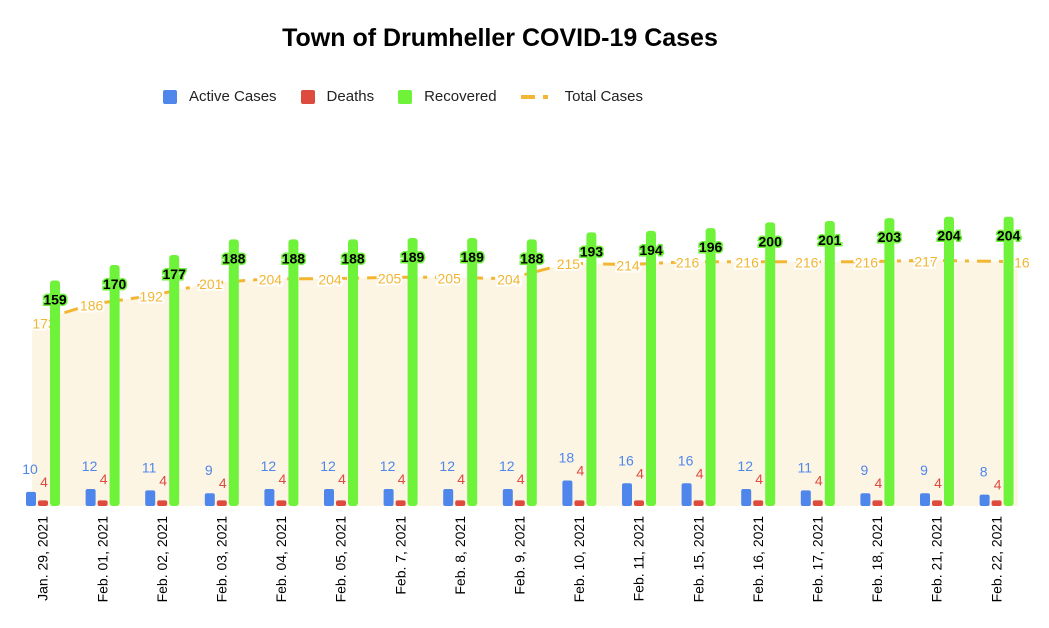  What do you see at coordinates (92, 305) in the screenshot?
I see `total-cases-label: 186` at bounding box center [92, 305].